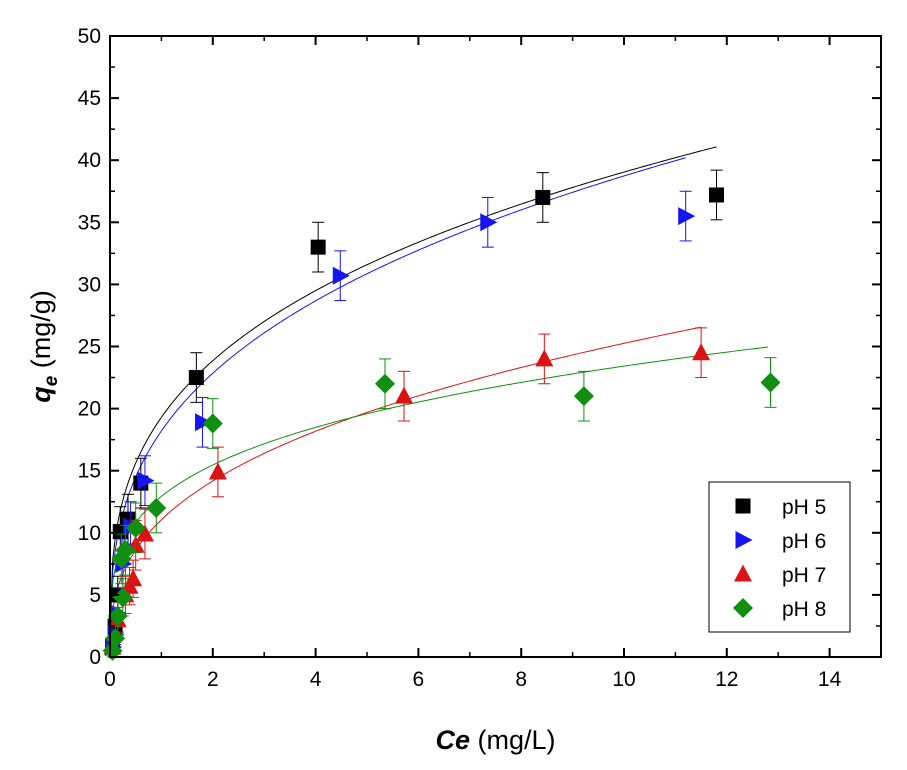 Image resolution: width=907 pixels, height=770 pixels. What do you see at coordinates (41, 333) in the screenshot?
I see `y-axis-unit: (mg/g)` at bounding box center [41, 333].